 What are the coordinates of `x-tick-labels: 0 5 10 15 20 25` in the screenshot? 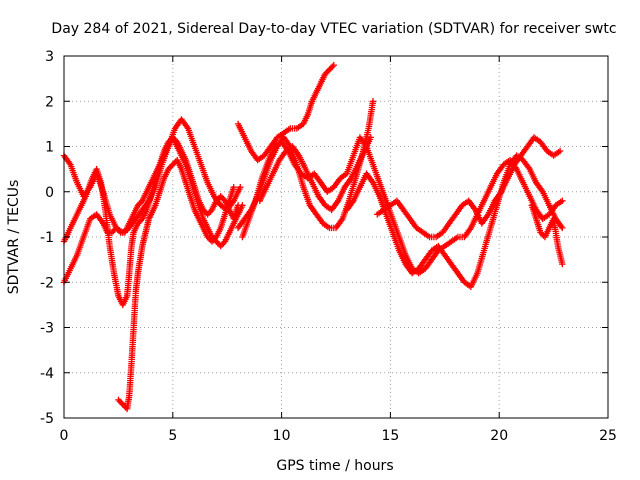 It's located at (338, 436).